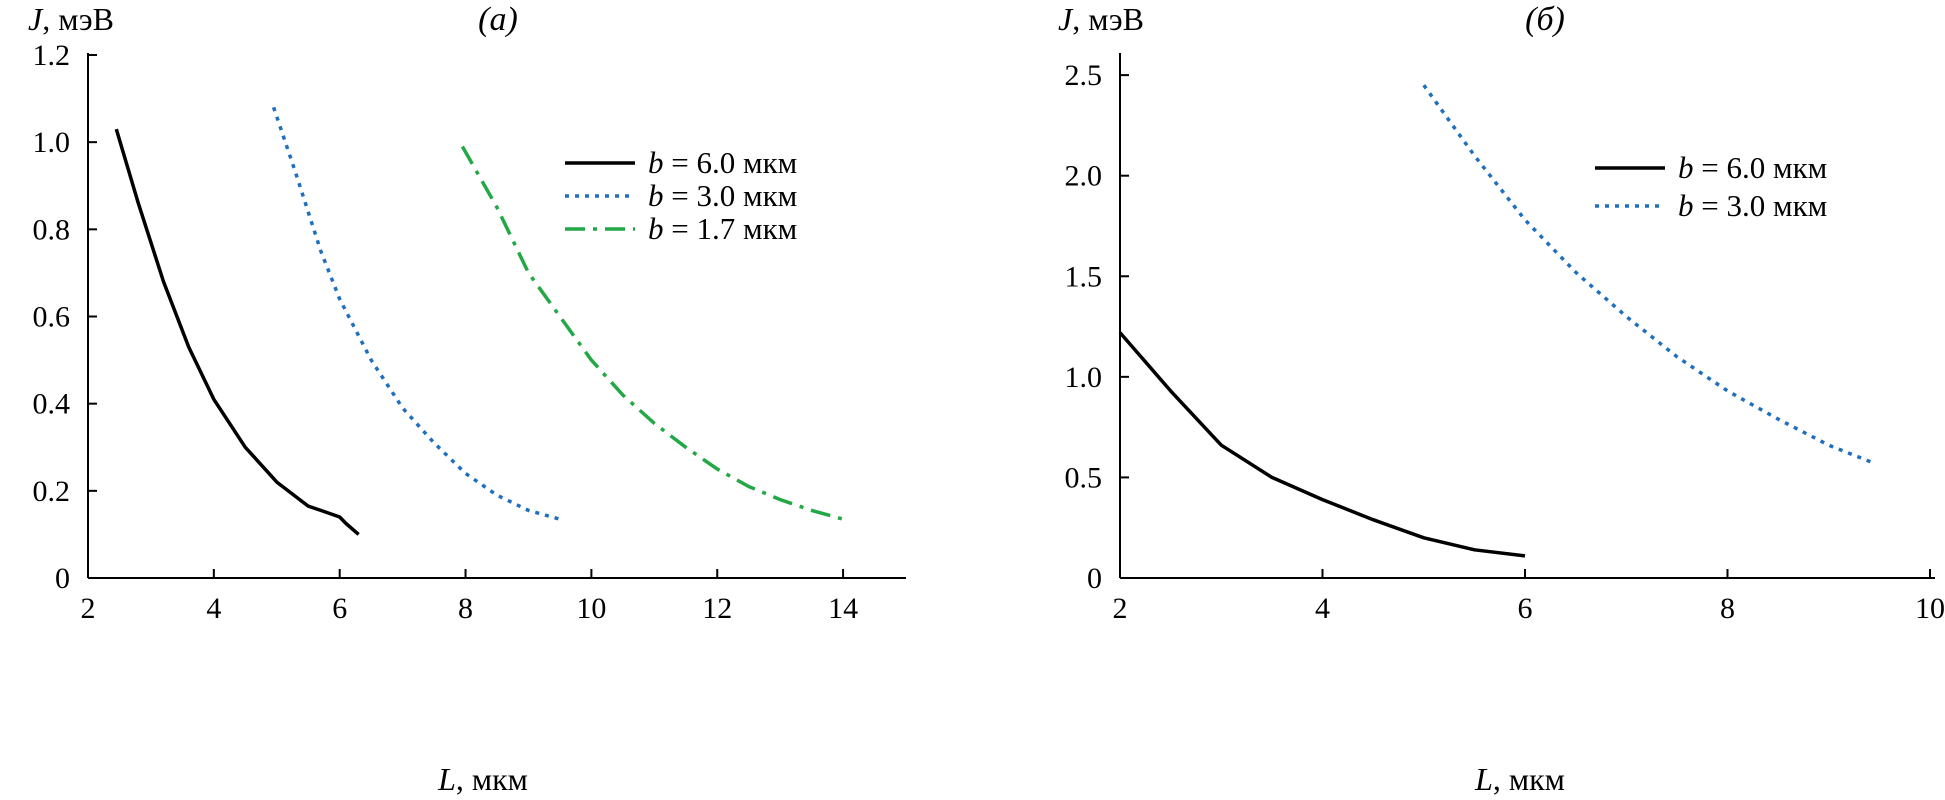 The width and height of the screenshot is (1945, 800). What do you see at coordinates (498, 19) in the screenshot?
I see `panel-label: (а)` at bounding box center [498, 19].